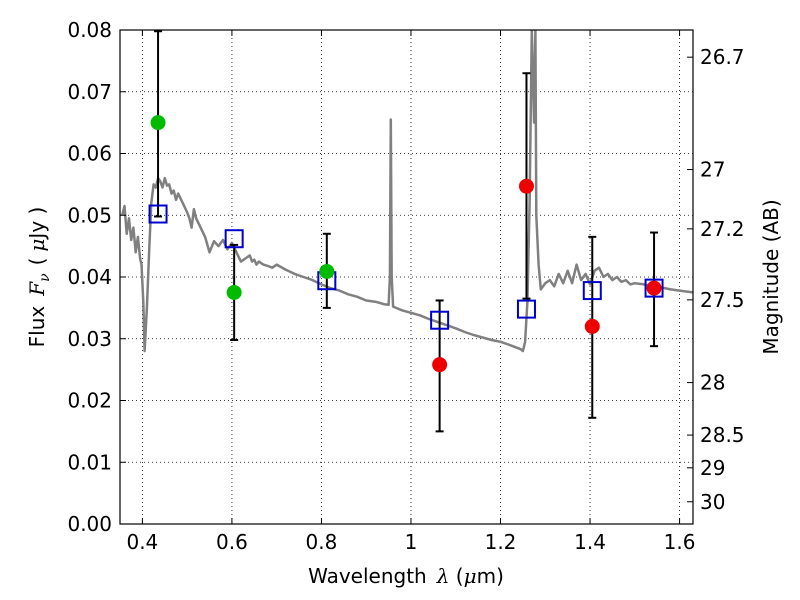  What do you see at coordinates (771, 276) in the screenshot?
I see `y-axis-right-title: Magnitude (AB)` at bounding box center [771, 276].